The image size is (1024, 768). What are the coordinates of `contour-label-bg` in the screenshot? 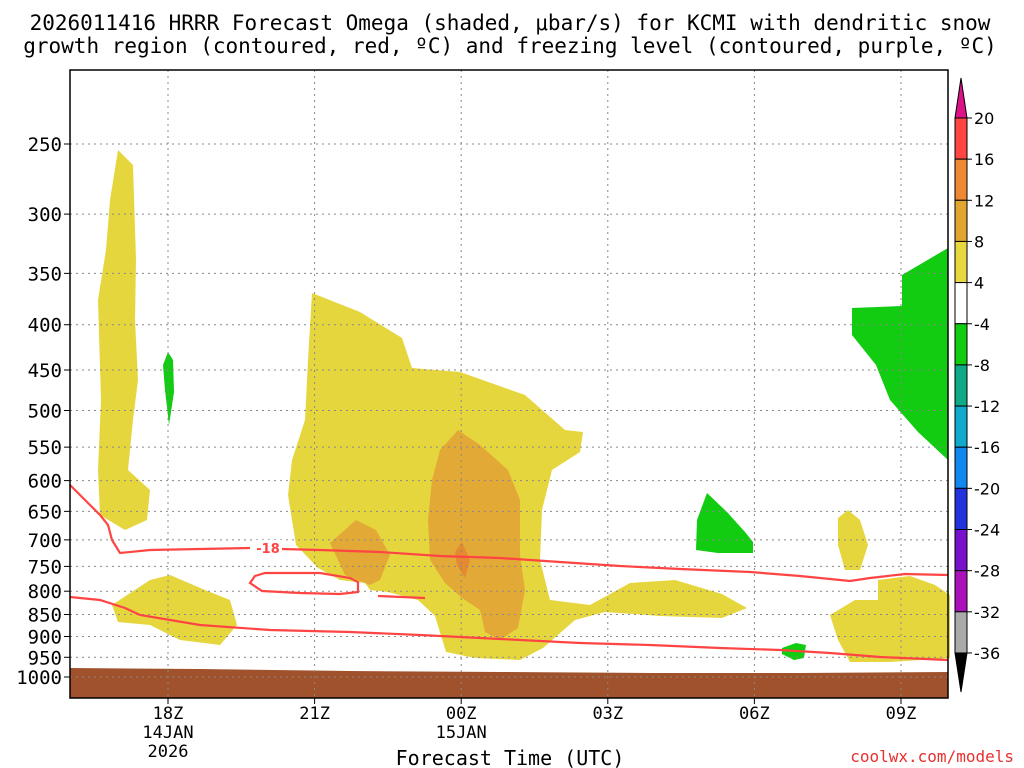 It's located at (268, 548).